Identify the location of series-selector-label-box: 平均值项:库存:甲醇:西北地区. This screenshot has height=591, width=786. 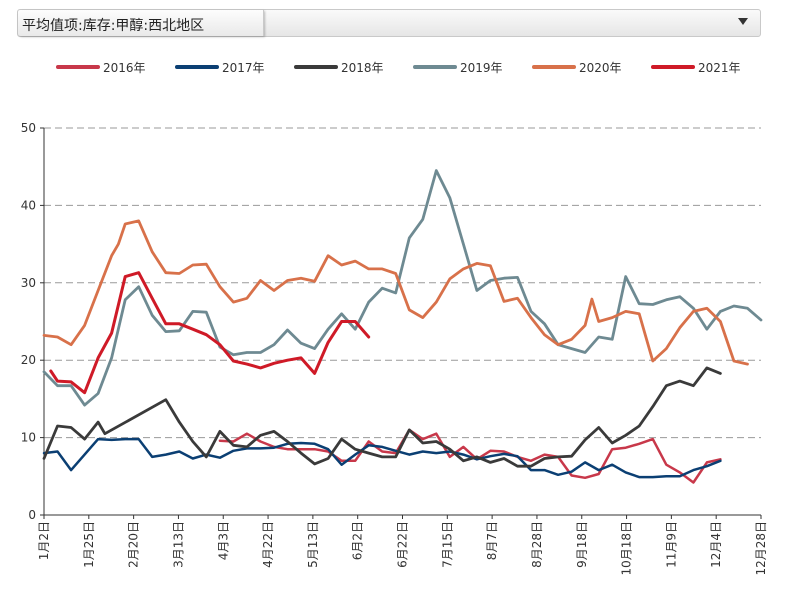
(141, 23).